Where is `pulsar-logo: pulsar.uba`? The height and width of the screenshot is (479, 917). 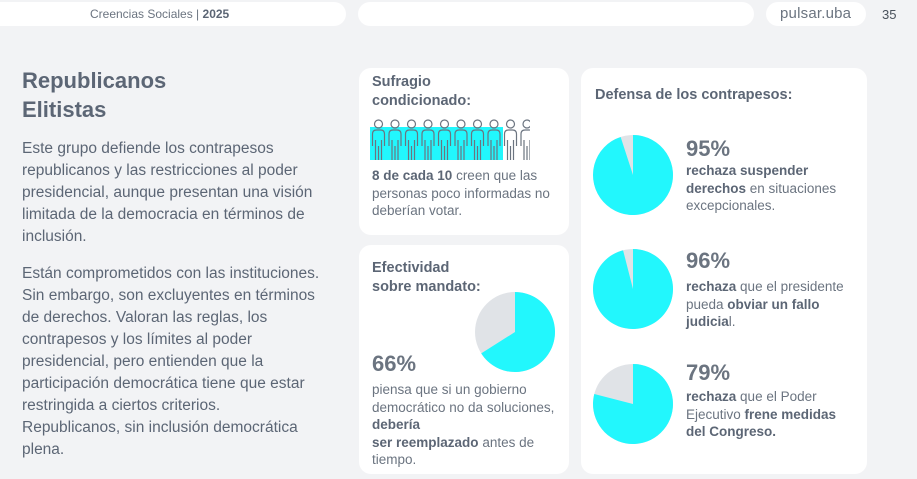
pulsar-logo: pulsar.uba is located at coordinates (816, 13).